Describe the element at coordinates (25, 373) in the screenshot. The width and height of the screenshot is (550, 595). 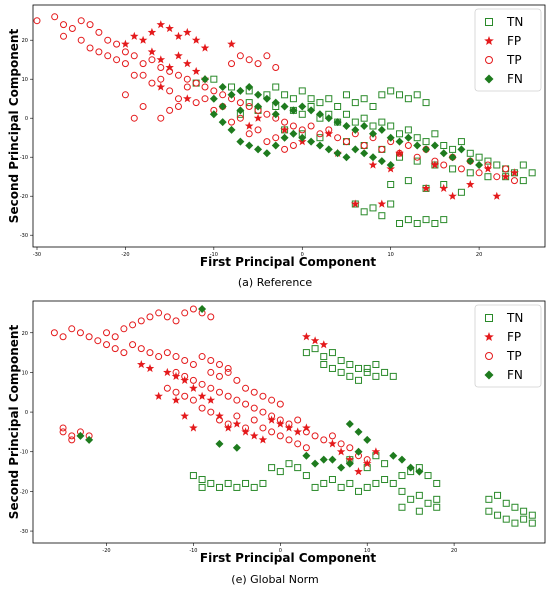
I see `y-tick-label: 10` at that location.